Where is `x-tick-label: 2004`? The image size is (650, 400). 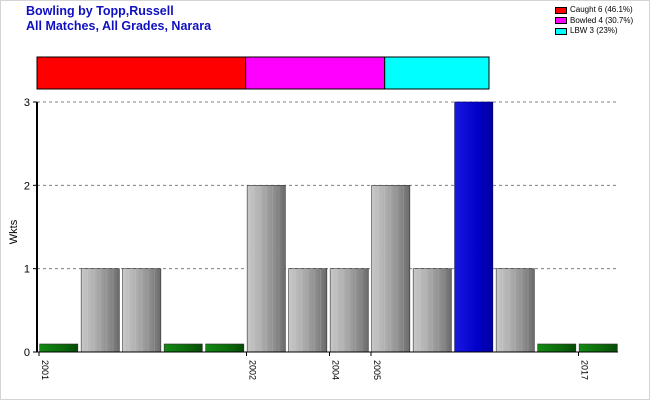
x-tick-label: 2004 is located at coordinates (336, 370).